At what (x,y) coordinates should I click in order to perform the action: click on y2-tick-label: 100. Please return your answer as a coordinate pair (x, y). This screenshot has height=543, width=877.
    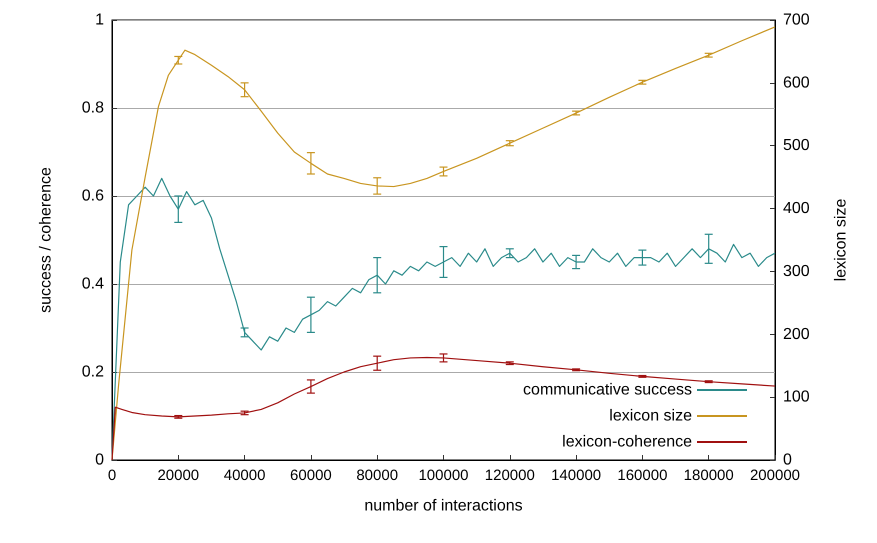
    Looking at the image, I should click on (796, 397).